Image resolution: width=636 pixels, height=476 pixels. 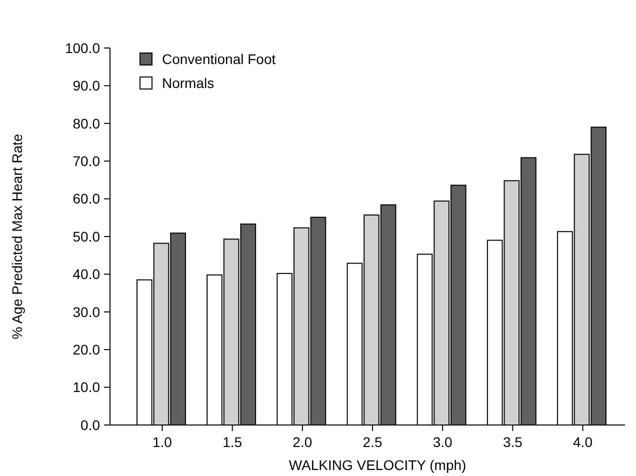 I want to click on y-tick-label: 50.0, so click(x=86, y=236).